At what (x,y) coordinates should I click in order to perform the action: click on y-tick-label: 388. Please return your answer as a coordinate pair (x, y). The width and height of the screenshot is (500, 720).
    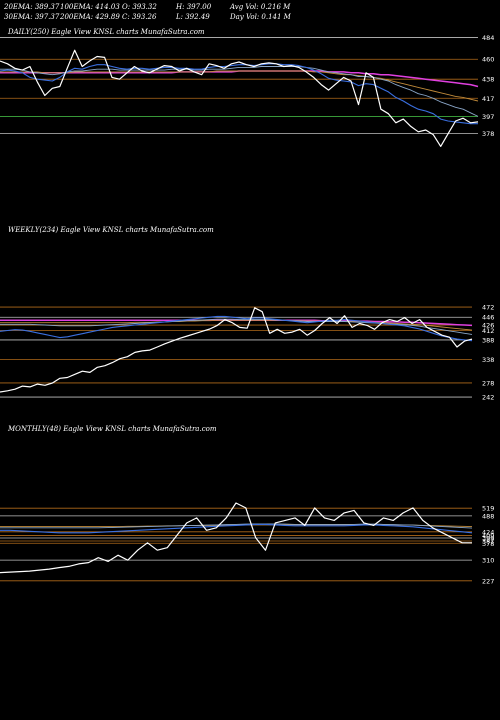
    Looking at the image, I should click on (488, 340).